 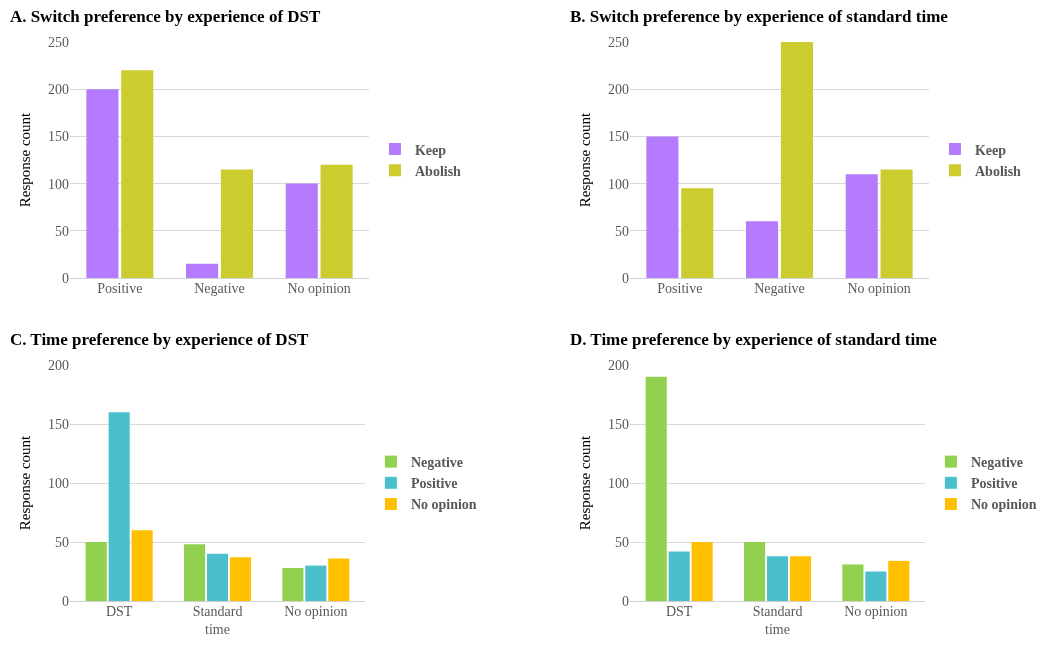 What do you see at coordinates (753, 339) in the screenshot?
I see `chart-title: D. Time preference by experience of standard time` at bounding box center [753, 339].